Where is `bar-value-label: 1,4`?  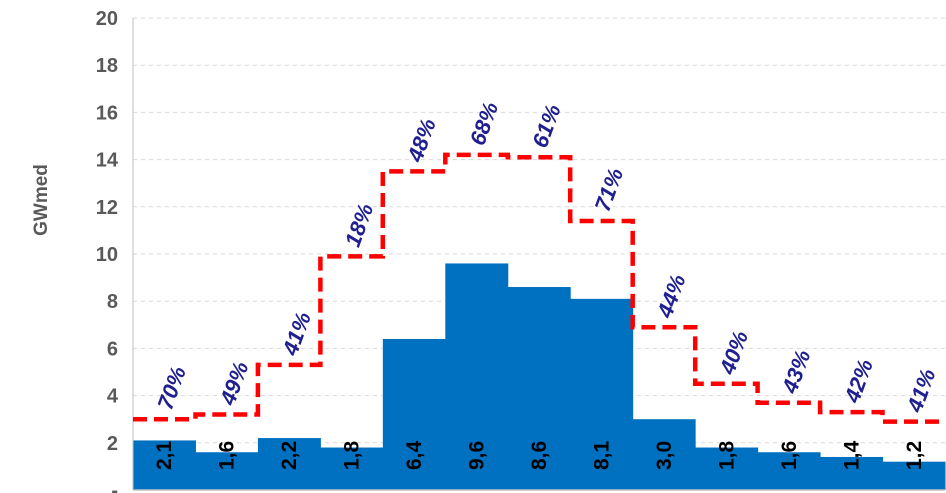 bar-value-label: 1,4 is located at coordinates (851, 455).